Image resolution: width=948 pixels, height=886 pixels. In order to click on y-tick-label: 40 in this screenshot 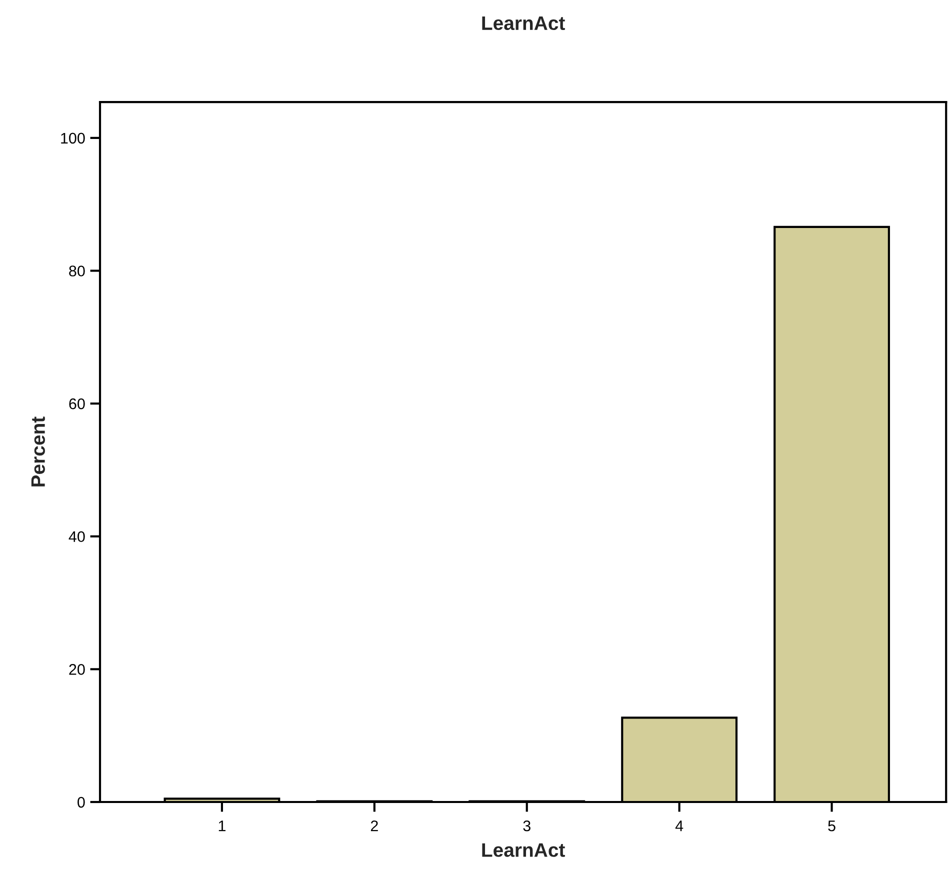, I will do `click(76, 536)`.